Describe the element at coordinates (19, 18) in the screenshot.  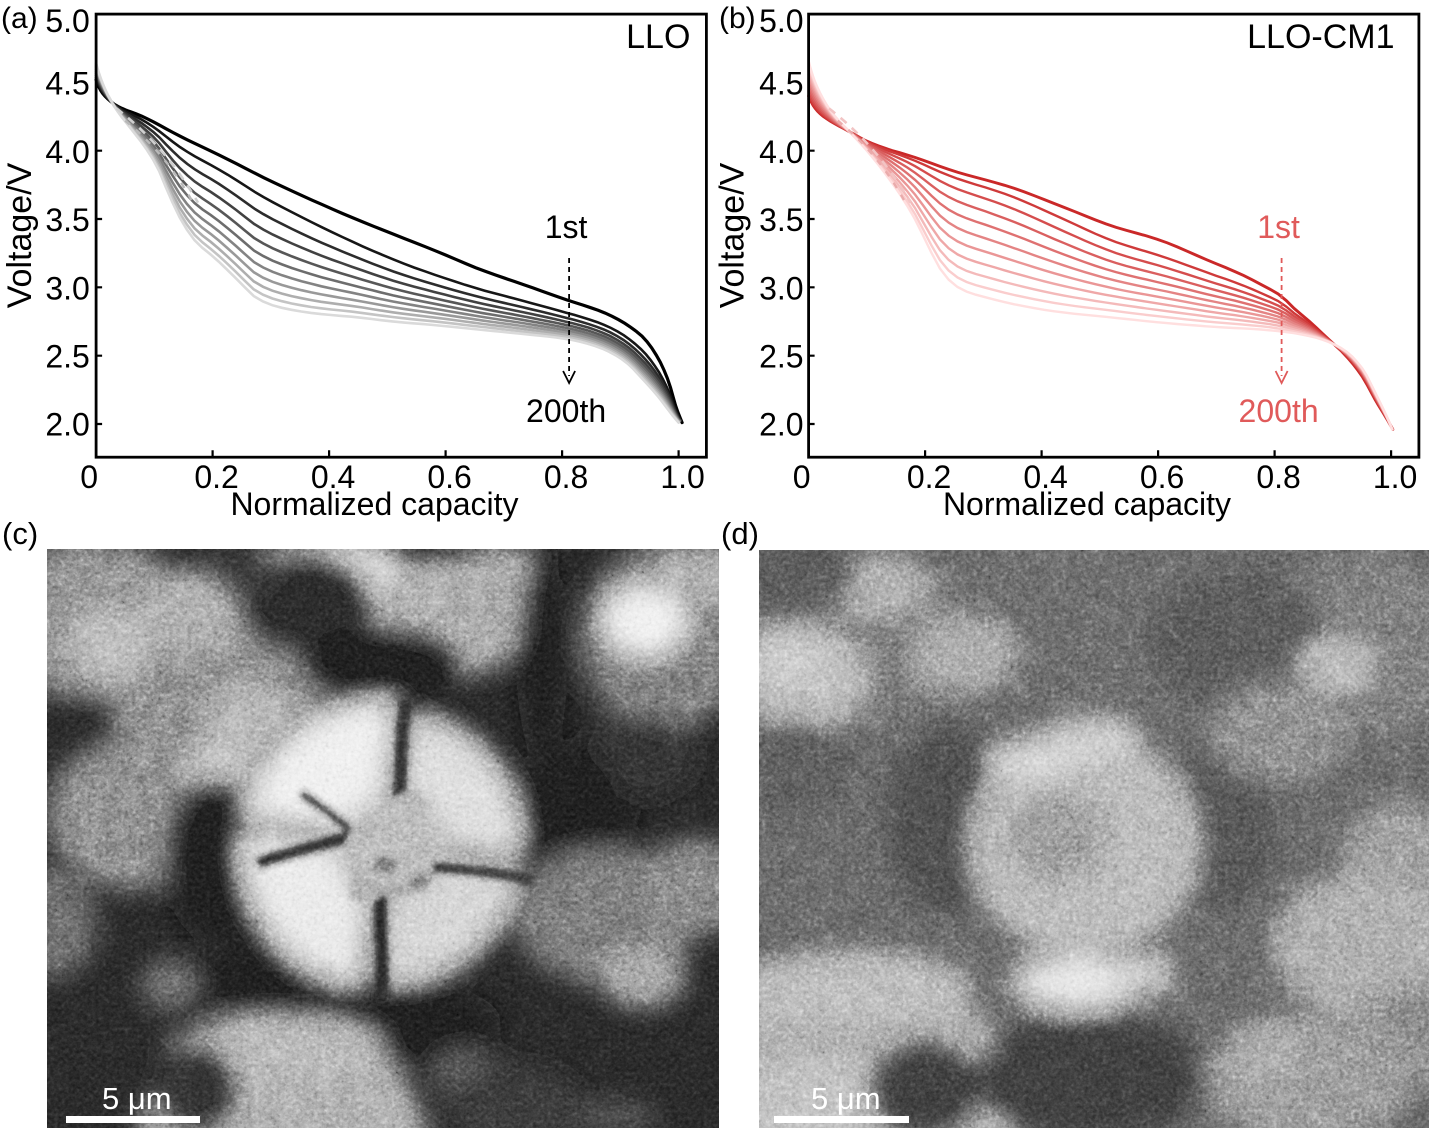
I see `svg-text: (a)` at that location.